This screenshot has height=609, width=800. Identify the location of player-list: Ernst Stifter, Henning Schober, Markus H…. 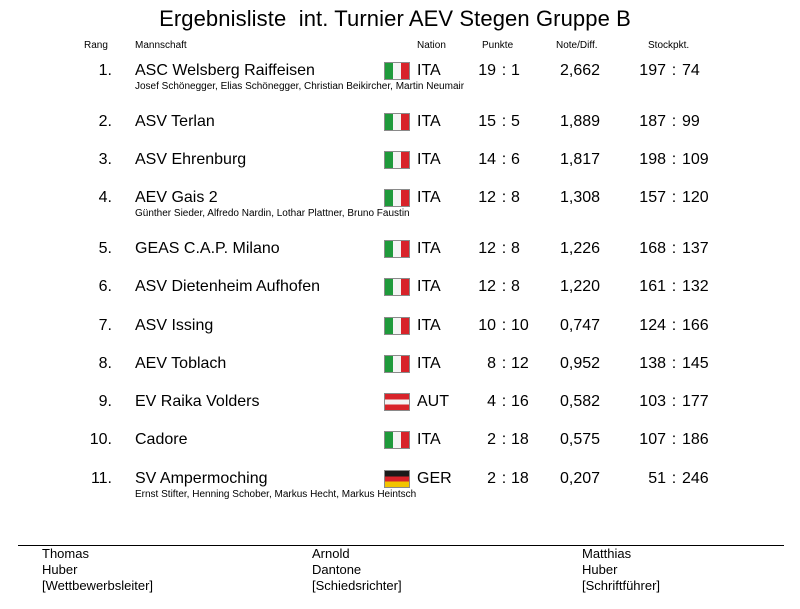
(276, 494).